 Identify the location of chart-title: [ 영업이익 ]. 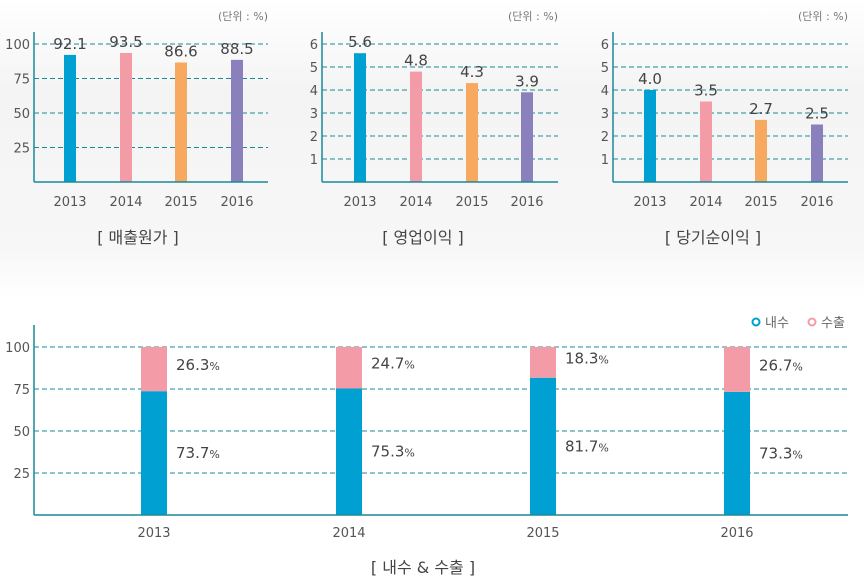
(423, 237).